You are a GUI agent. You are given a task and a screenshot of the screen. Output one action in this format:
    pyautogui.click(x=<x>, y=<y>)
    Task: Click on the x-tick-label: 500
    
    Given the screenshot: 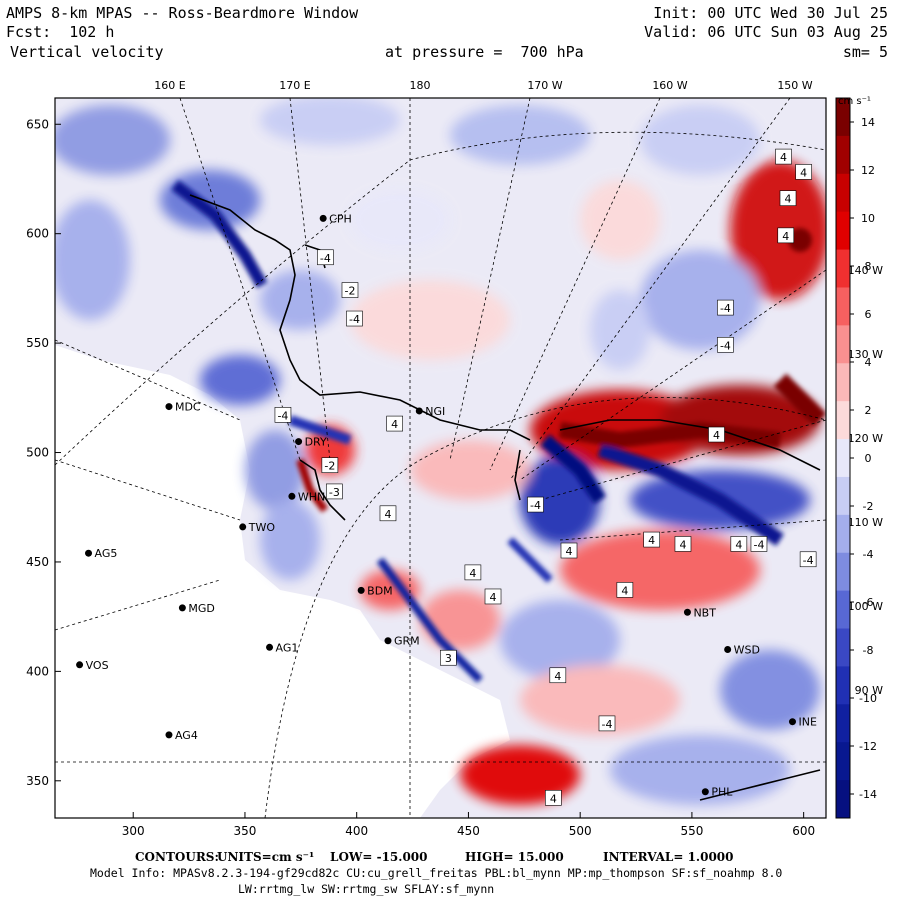 What is the action you would take?
    pyautogui.click(x=580, y=831)
    